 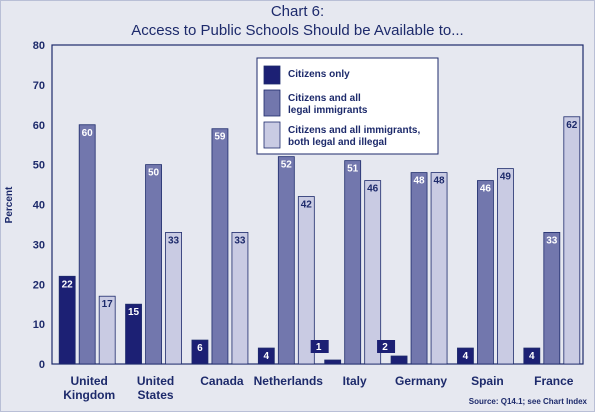 What do you see at coordinates (9, 204) in the screenshot?
I see `y-axis-label: Percent` at bounding box center [9, 204].